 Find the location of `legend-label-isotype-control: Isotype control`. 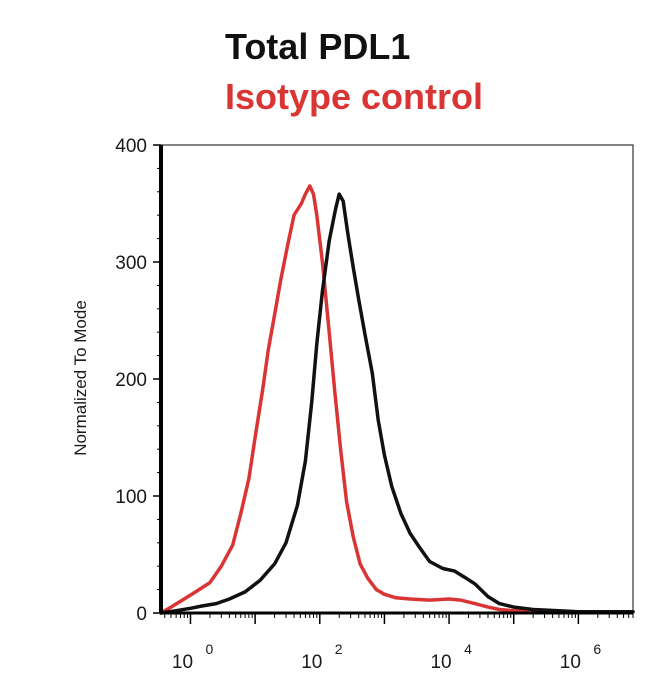

legend-label-isotype-control: Isotype control is located at coordinates (354, 96).